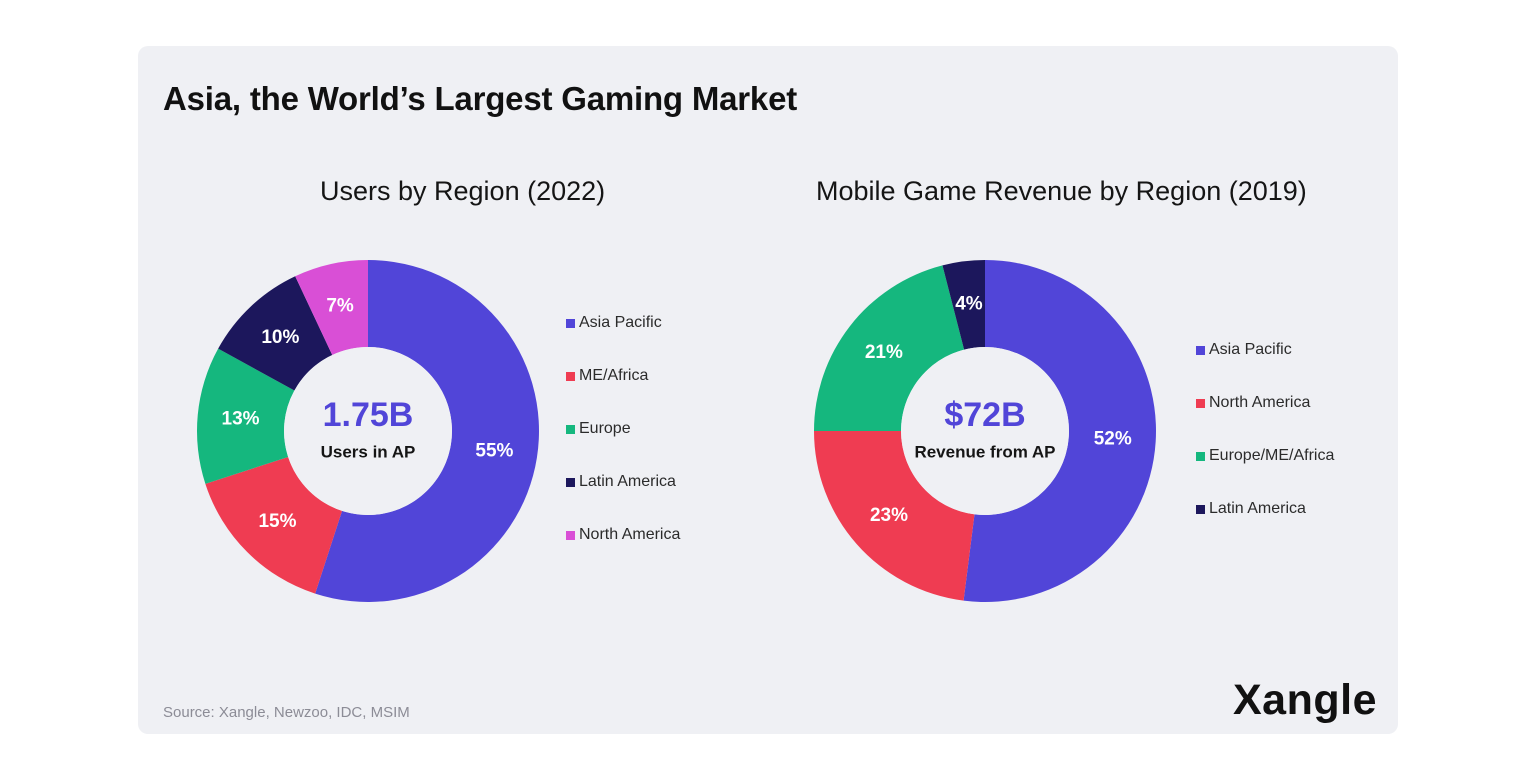  What do you see at coordinates (884, 352) in the screenshot?
I see `slice-label-europe-me-africa: 21%` at bounding box center [884, 352].